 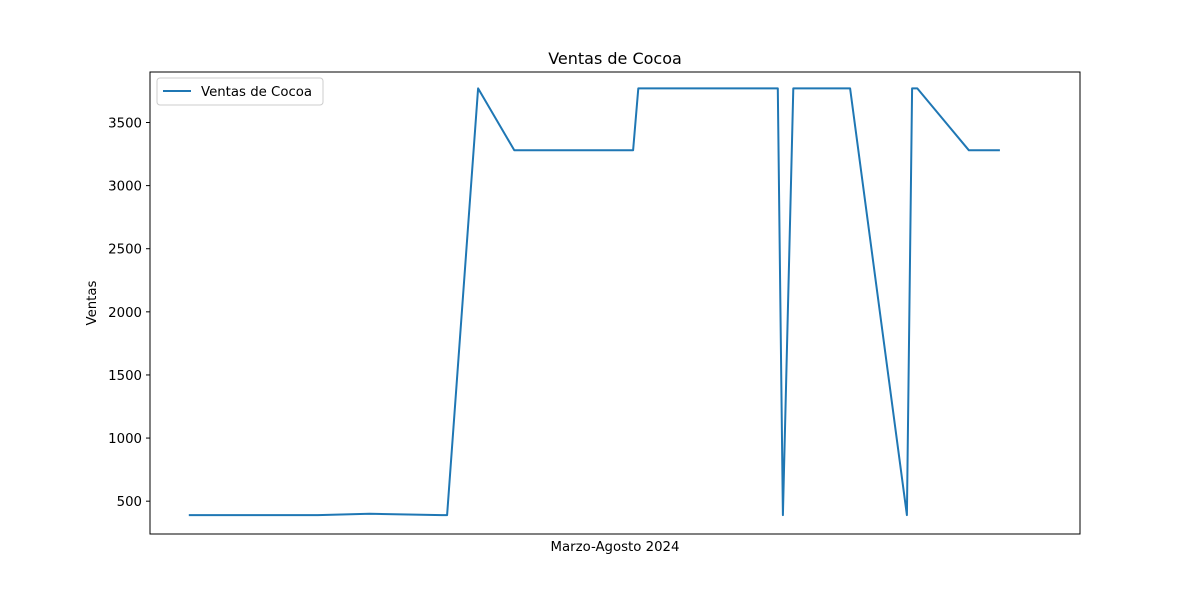 I want to click on y-axis-label: Ventas, so click(x=92, y=302).